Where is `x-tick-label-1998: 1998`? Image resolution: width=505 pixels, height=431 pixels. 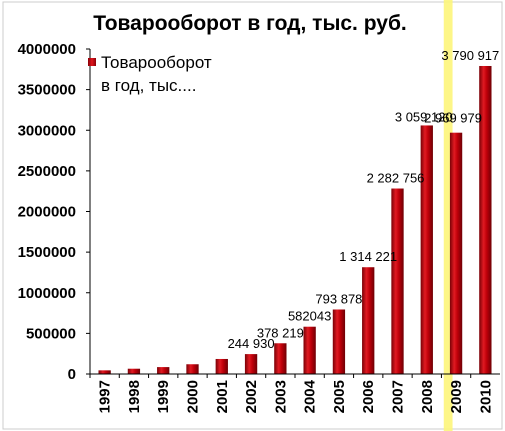
x-tick-label-1998: 1998 is located at coordinates (134, 396).